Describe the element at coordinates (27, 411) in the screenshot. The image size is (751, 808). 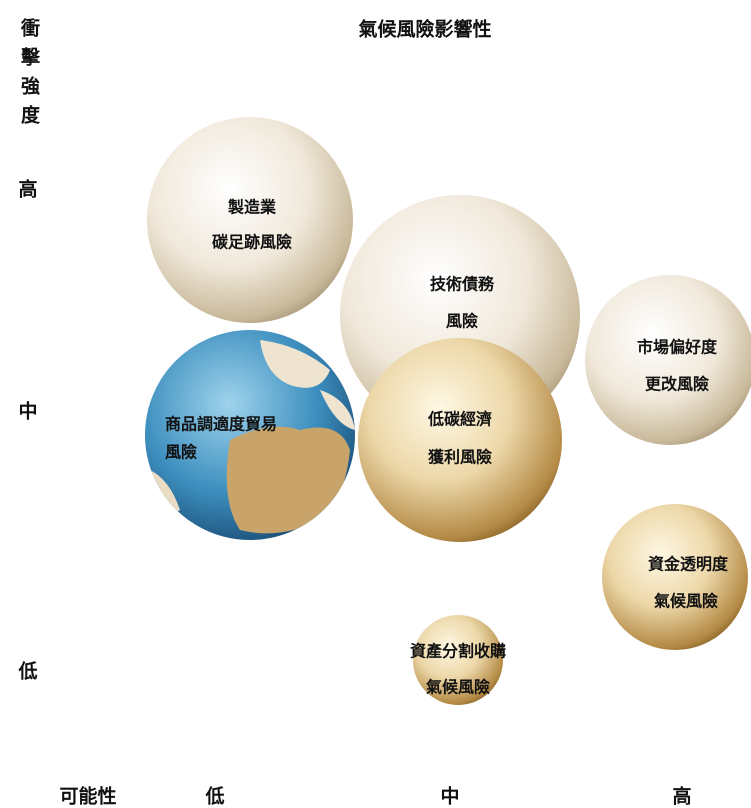
I see `y-level: 中` at that location.